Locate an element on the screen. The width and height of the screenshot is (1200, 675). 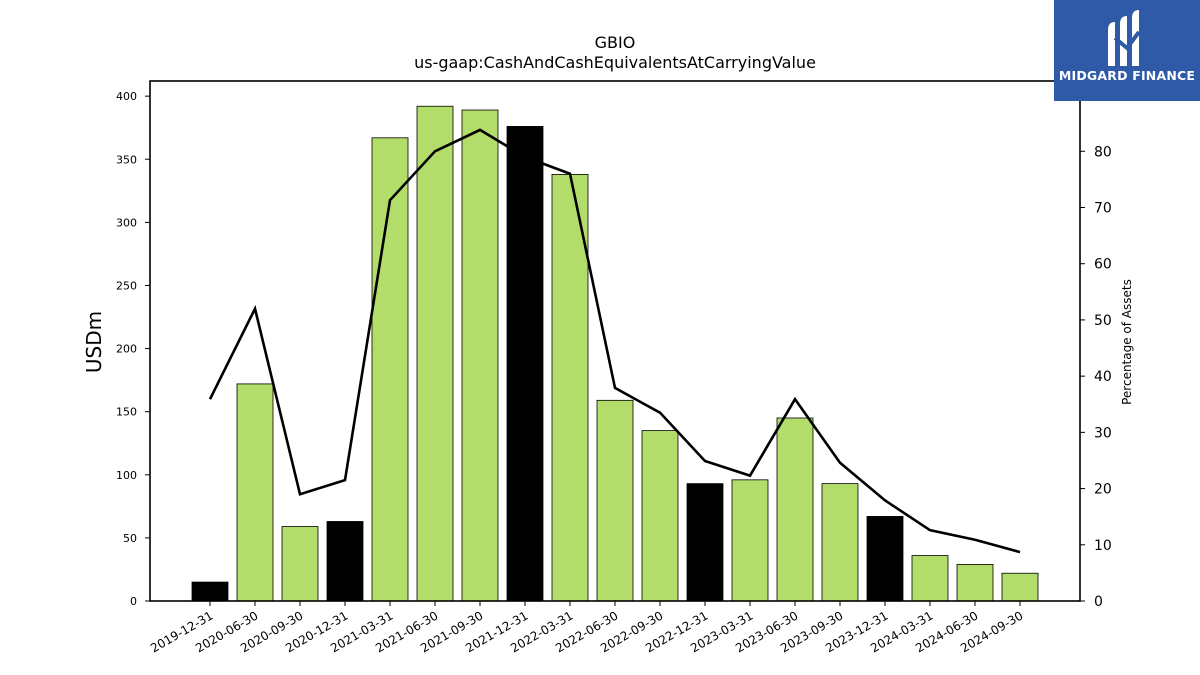
y2-axis-label: Percentage of Assets is located at coordinates (1127, 342).